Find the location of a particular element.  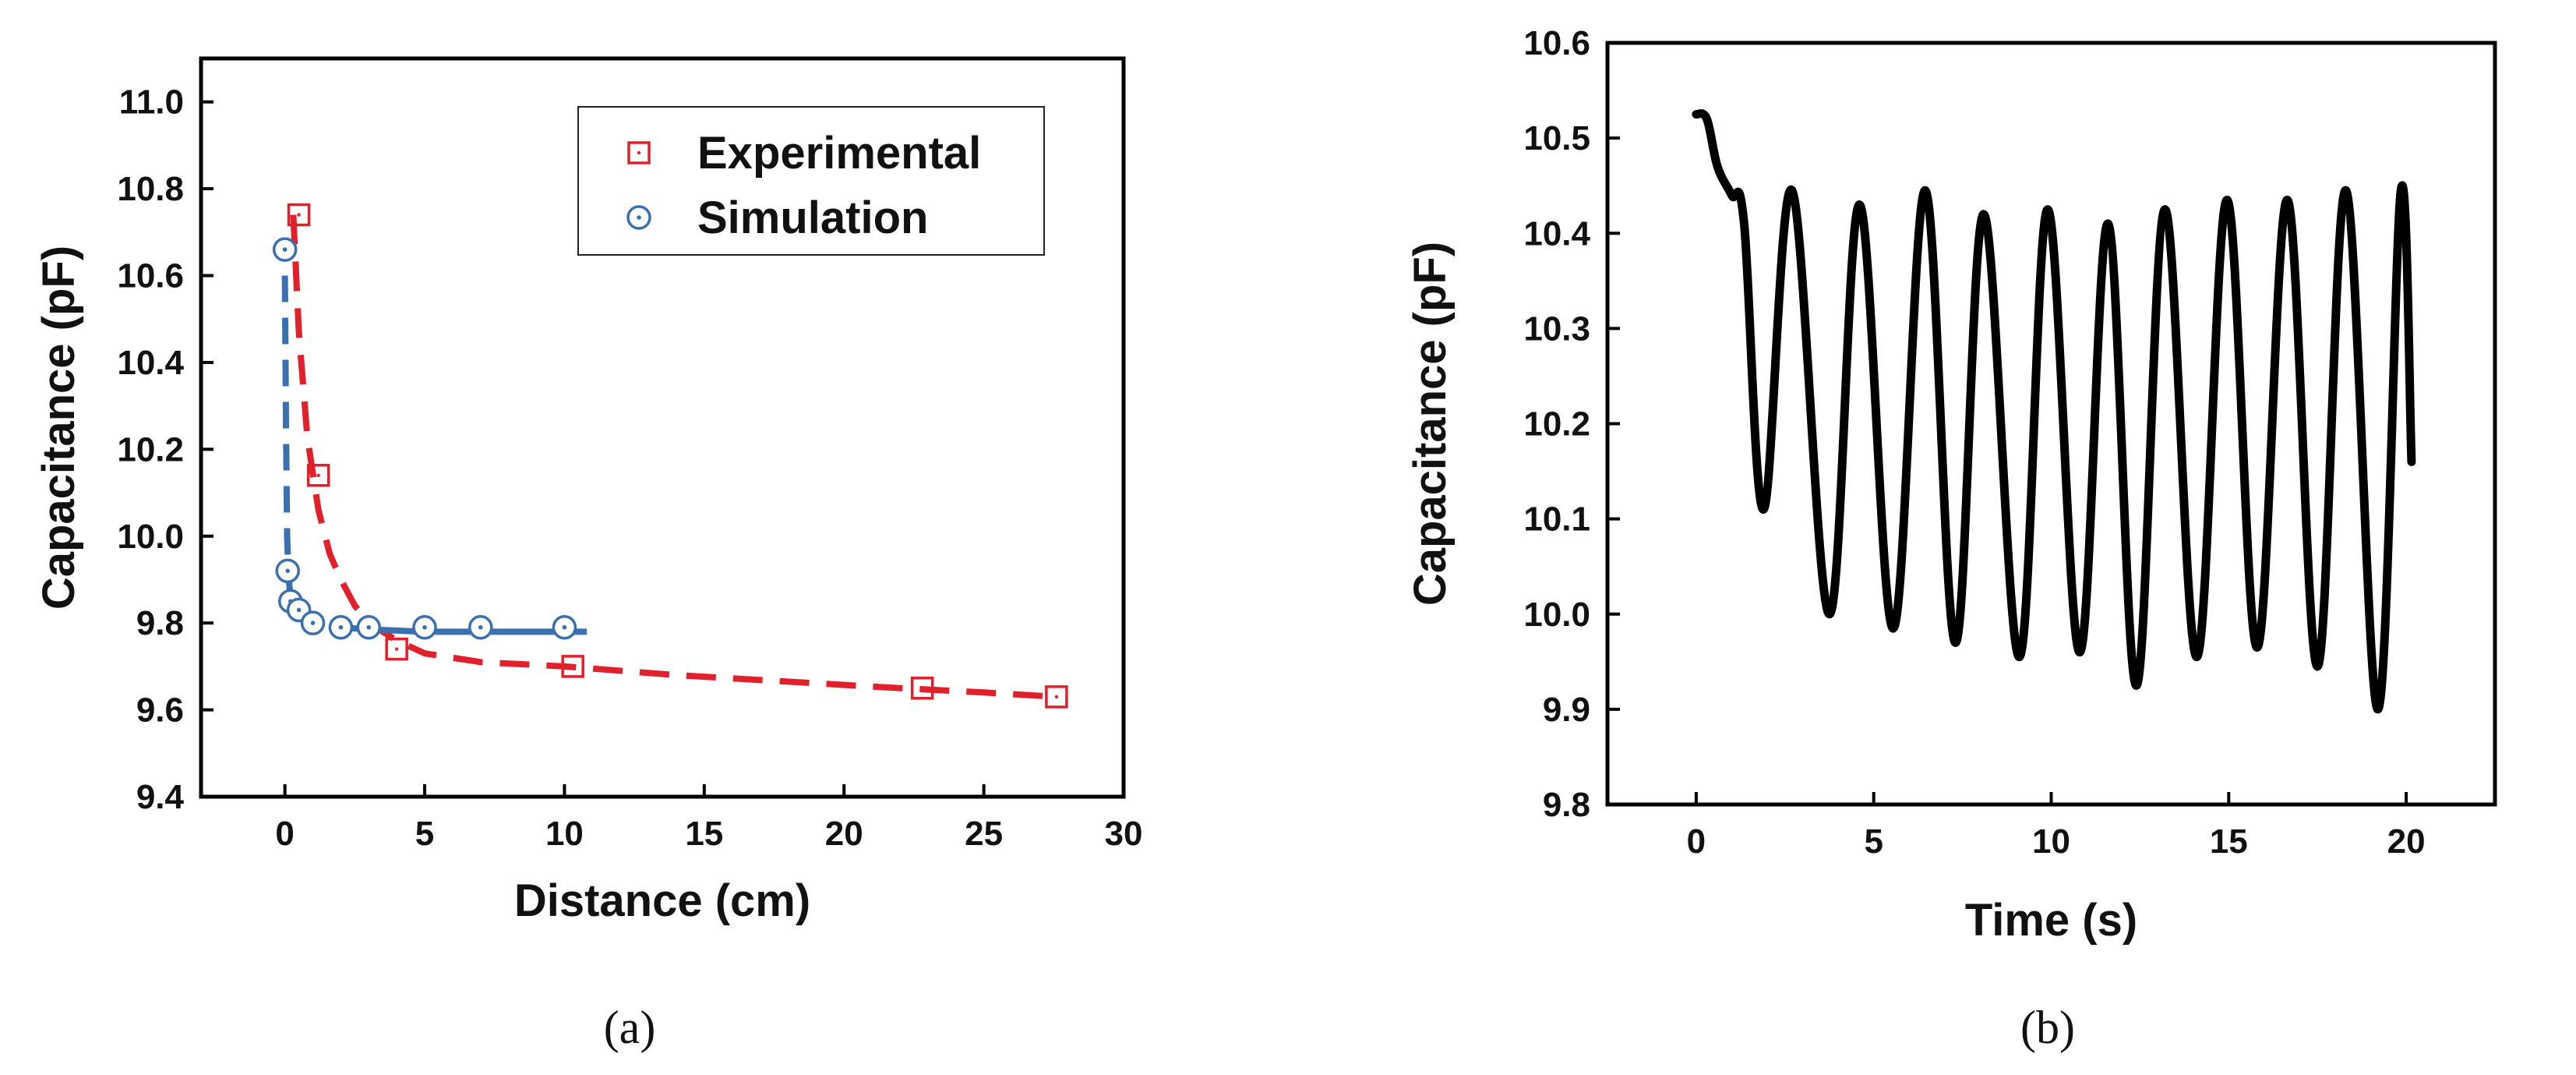

chart-b-x-tick-label: 10 is located at coordinates (2051, 841).